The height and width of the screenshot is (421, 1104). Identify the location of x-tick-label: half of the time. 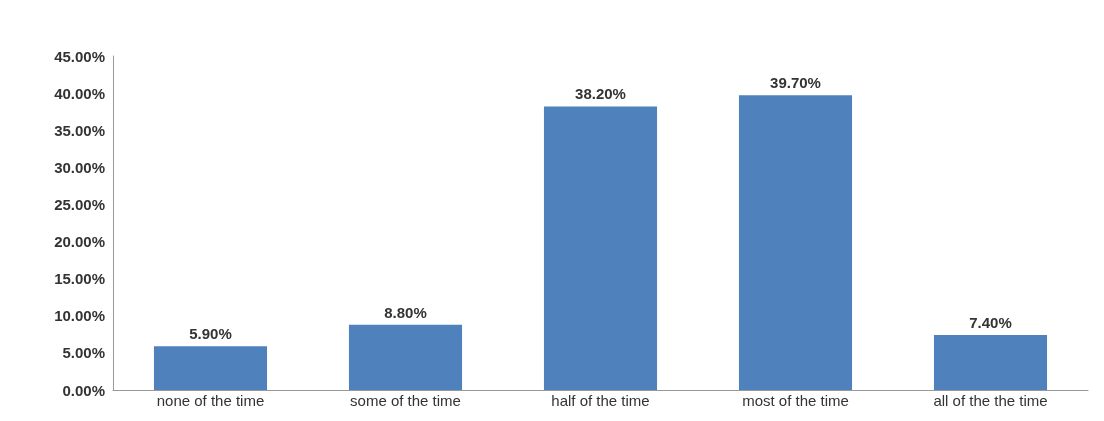
(600, 400).